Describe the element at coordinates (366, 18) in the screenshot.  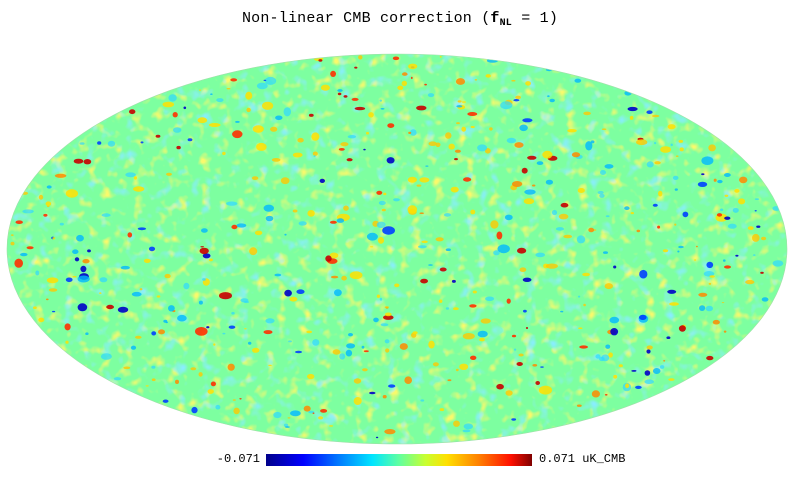
I see `title-prefix: Non-linear CMB correction (` at that location.